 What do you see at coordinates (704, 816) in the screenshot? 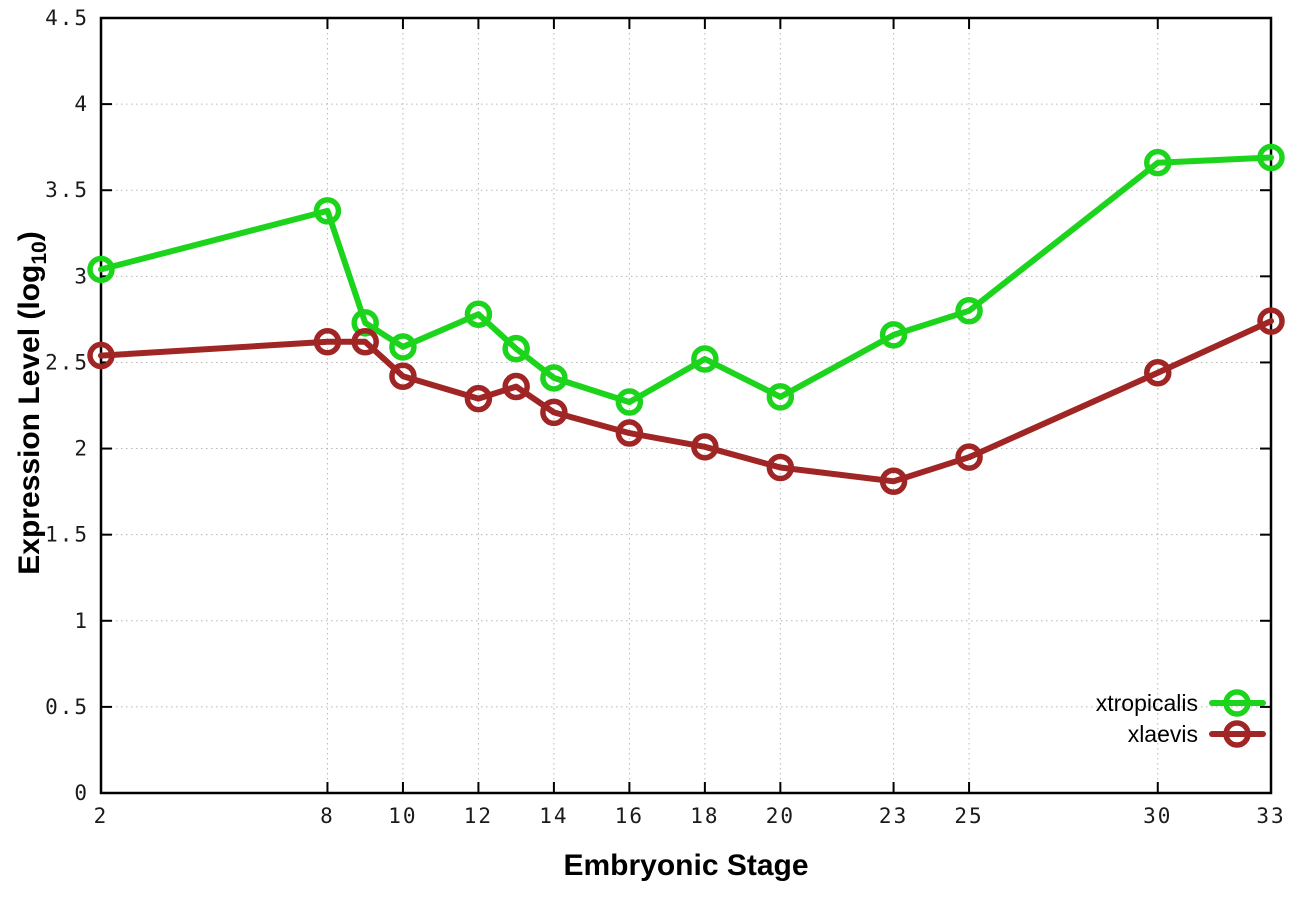
I see `x-tick-label: 18` at bounding box center [704, 816].